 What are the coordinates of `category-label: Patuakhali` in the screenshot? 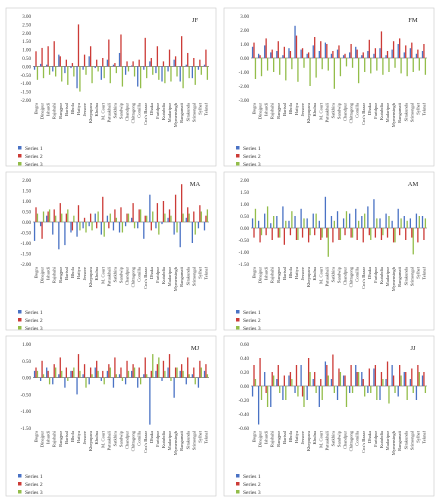 It's located at (326, 276).